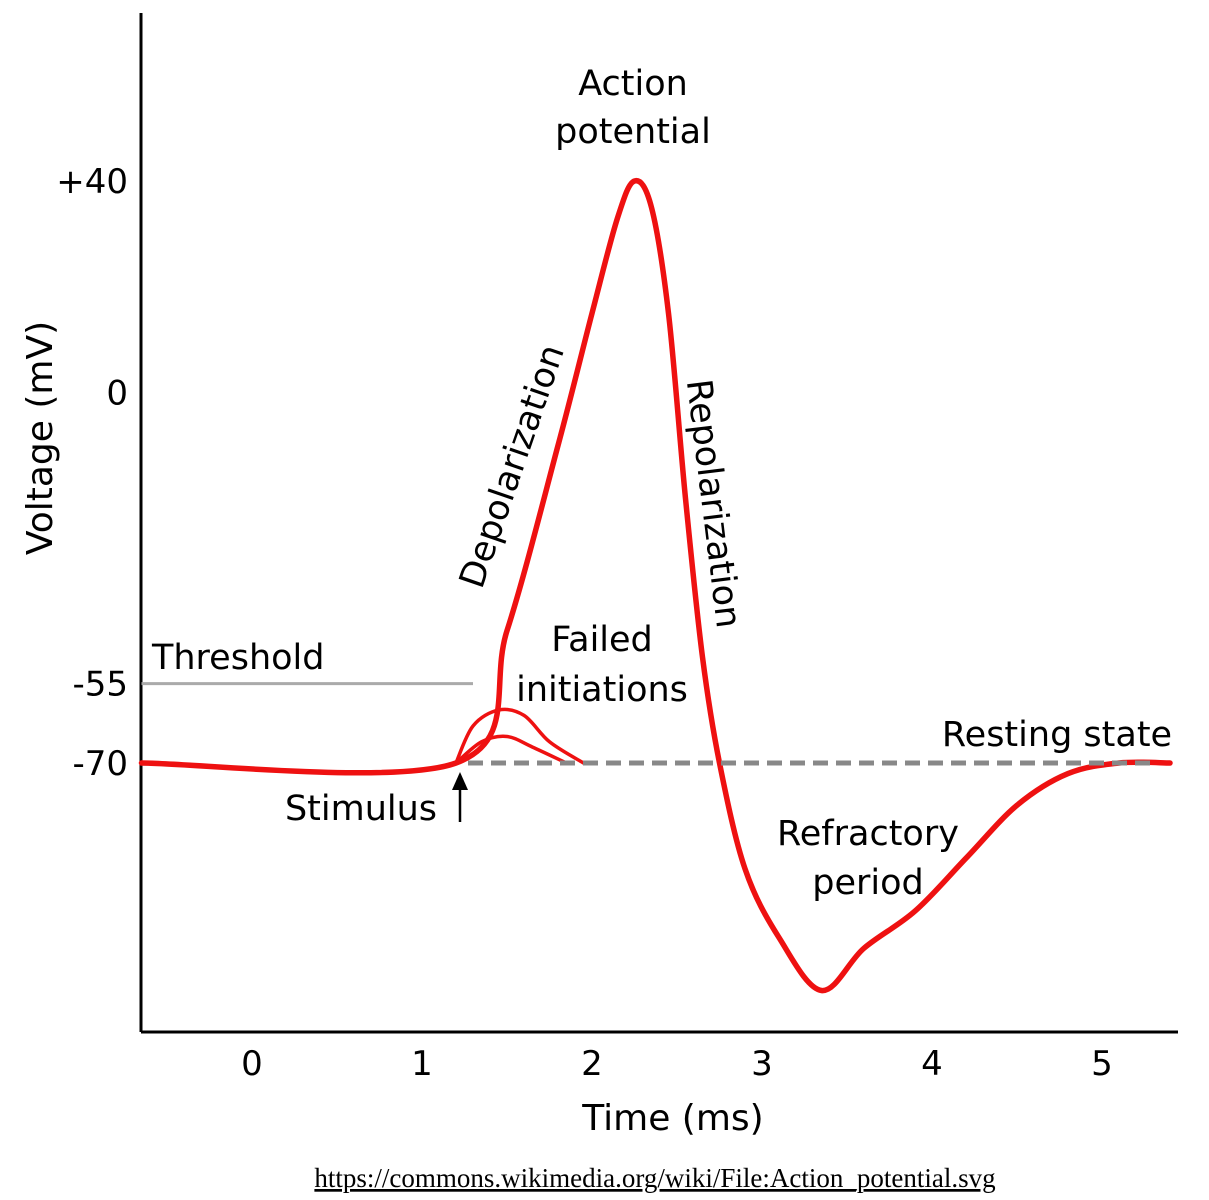  Describe the element at coordinates (238, 658) in the screenshot. I see `threshold-label: Threshold` at that location.